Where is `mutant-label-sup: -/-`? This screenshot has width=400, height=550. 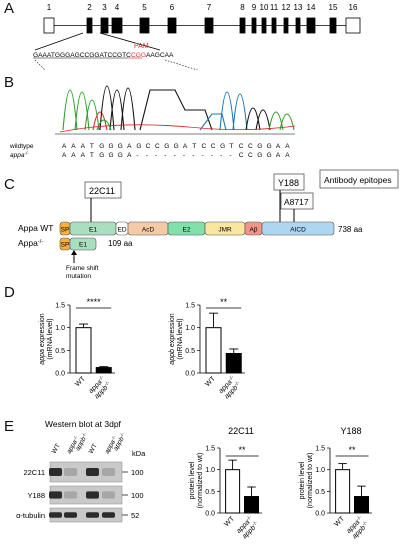
mutant-label-sup: -/- is located at coordinates (26, 153).